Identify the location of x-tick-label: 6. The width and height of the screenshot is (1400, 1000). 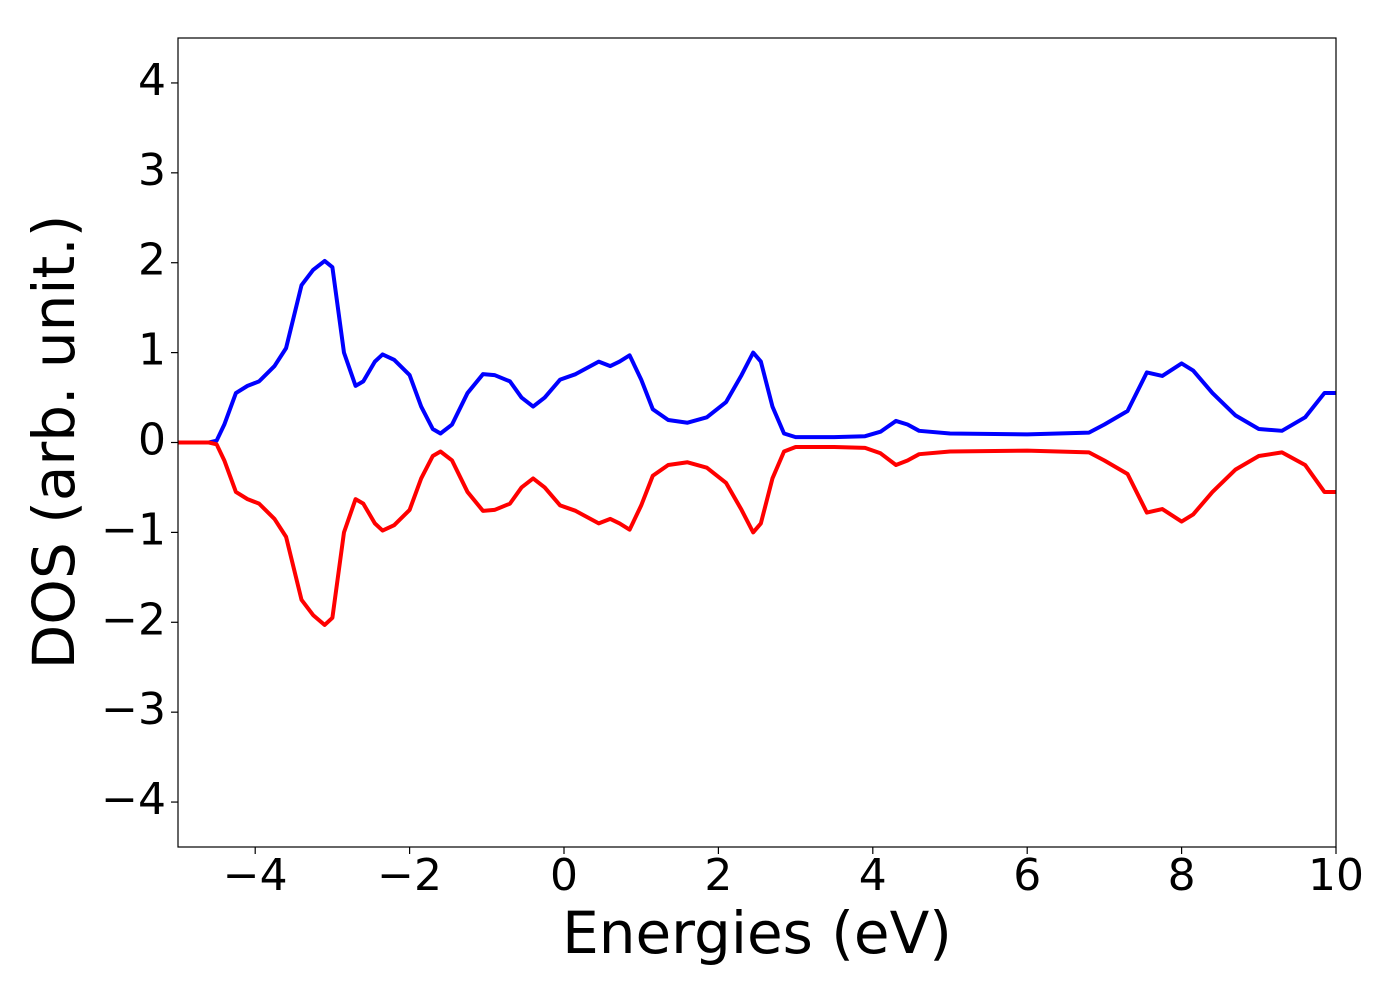
(1027, 875).